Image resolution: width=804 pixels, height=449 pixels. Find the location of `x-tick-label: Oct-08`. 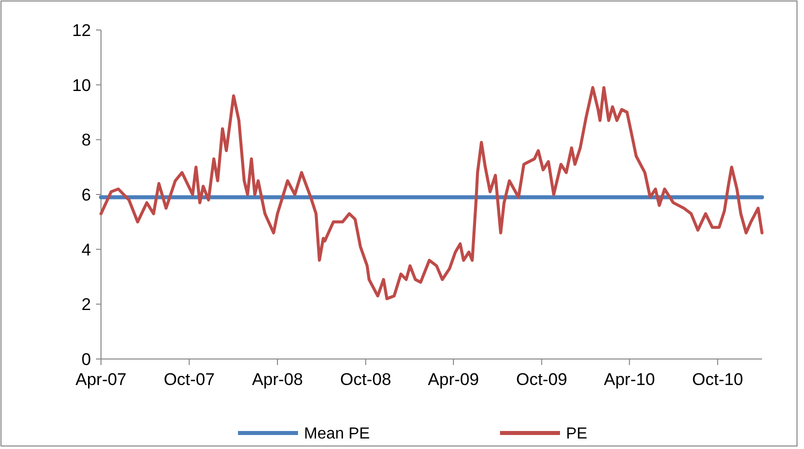

x-tick-label: Oct-08 is located at coordinates (366, 379).